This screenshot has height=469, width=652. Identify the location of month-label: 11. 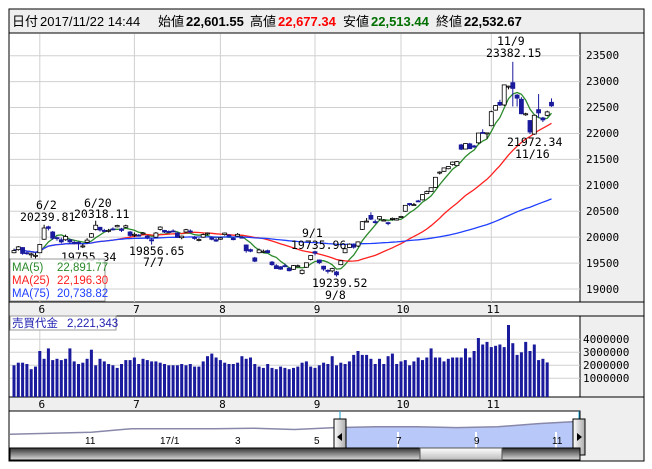
(493, 309).